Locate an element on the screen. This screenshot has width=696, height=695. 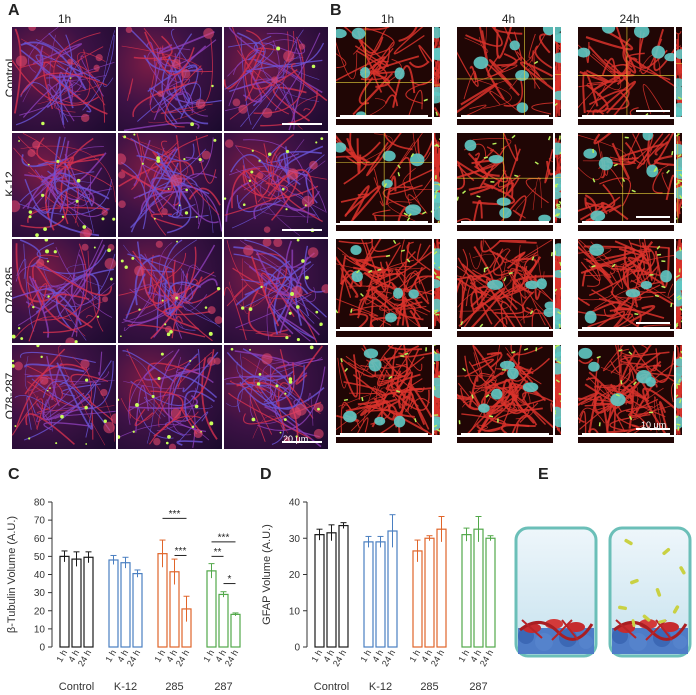
y-tick-label: 60 is located at coordinates (40, 539).